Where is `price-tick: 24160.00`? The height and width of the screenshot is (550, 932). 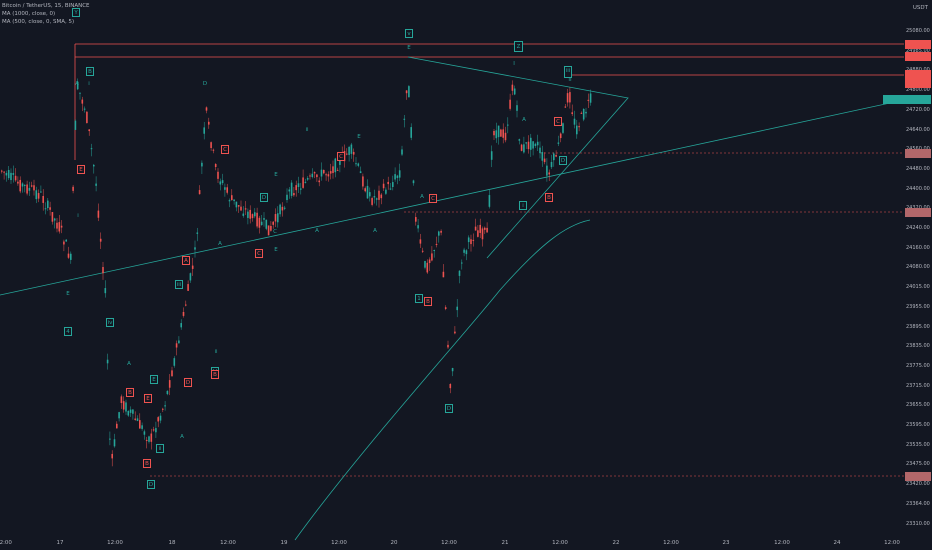 price-tick: 24160.00 is located at coordinates (918, 247).